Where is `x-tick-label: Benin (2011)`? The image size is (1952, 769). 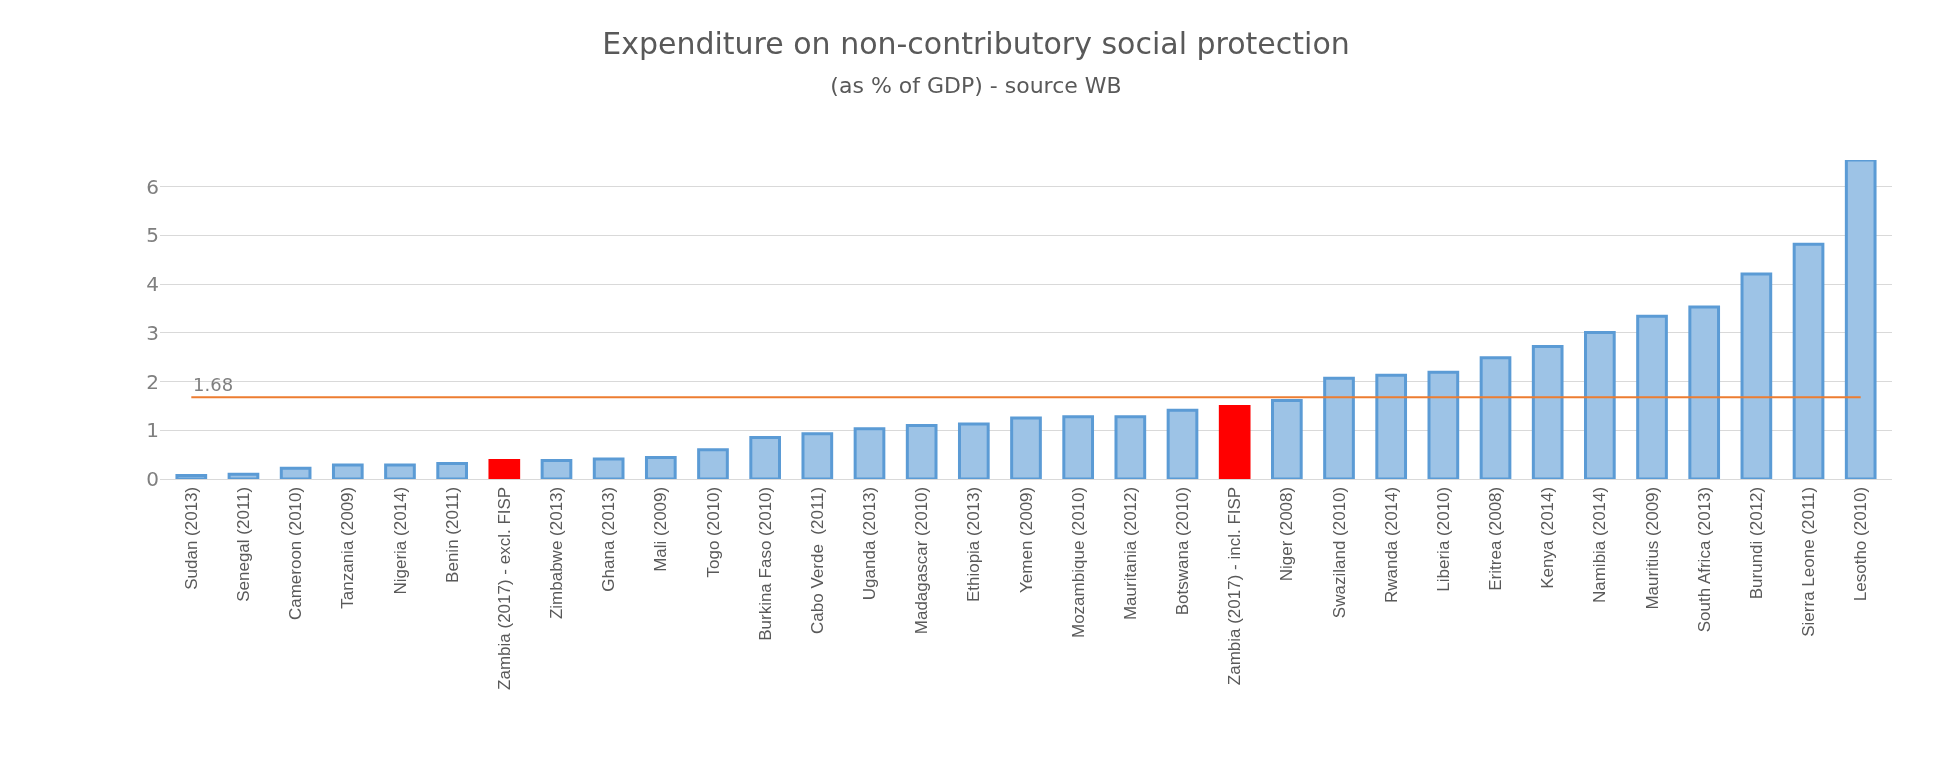
x-tick-label: Benin (2011) is located at coordinates (452, 534).